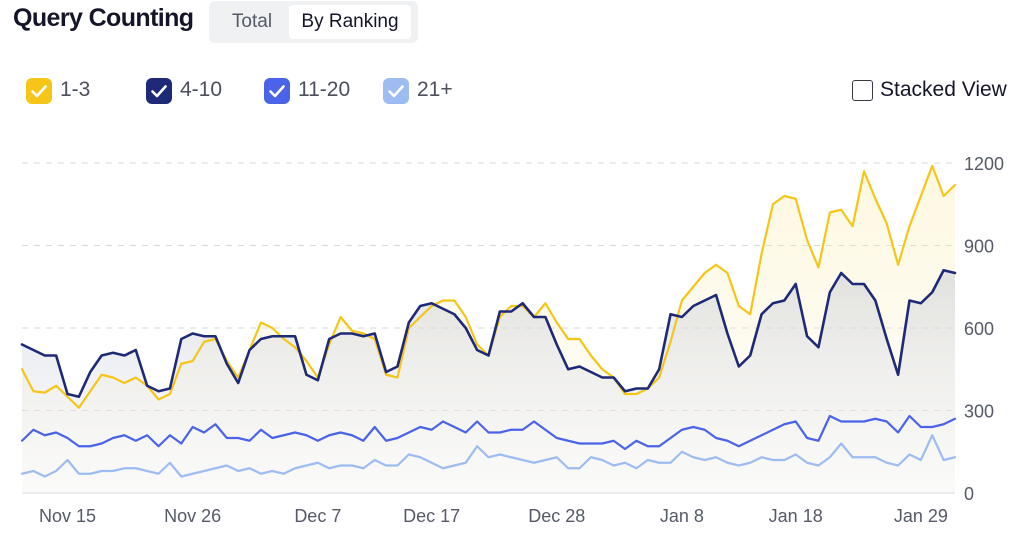  I want to click on y-tick-label: 300, so click(979, 412).